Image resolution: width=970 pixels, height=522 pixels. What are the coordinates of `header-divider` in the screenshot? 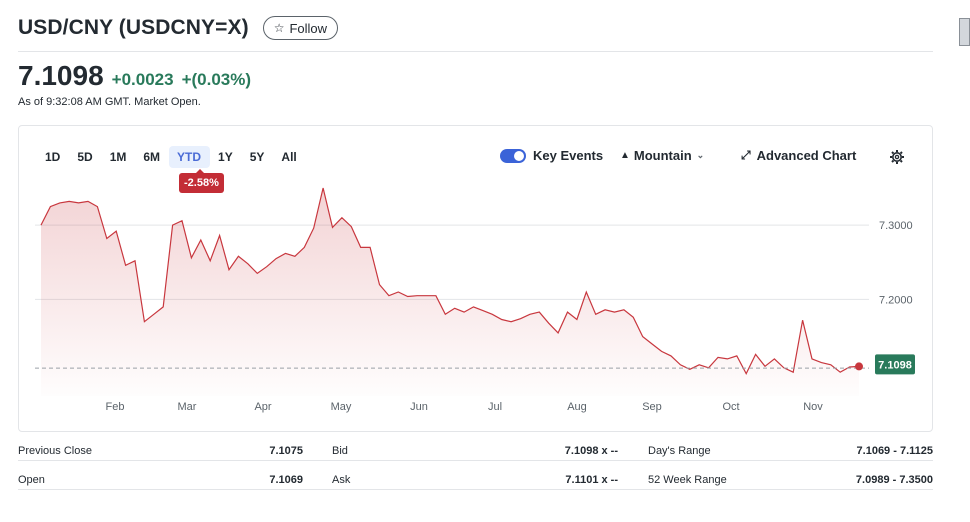 It's located at (475, 51).